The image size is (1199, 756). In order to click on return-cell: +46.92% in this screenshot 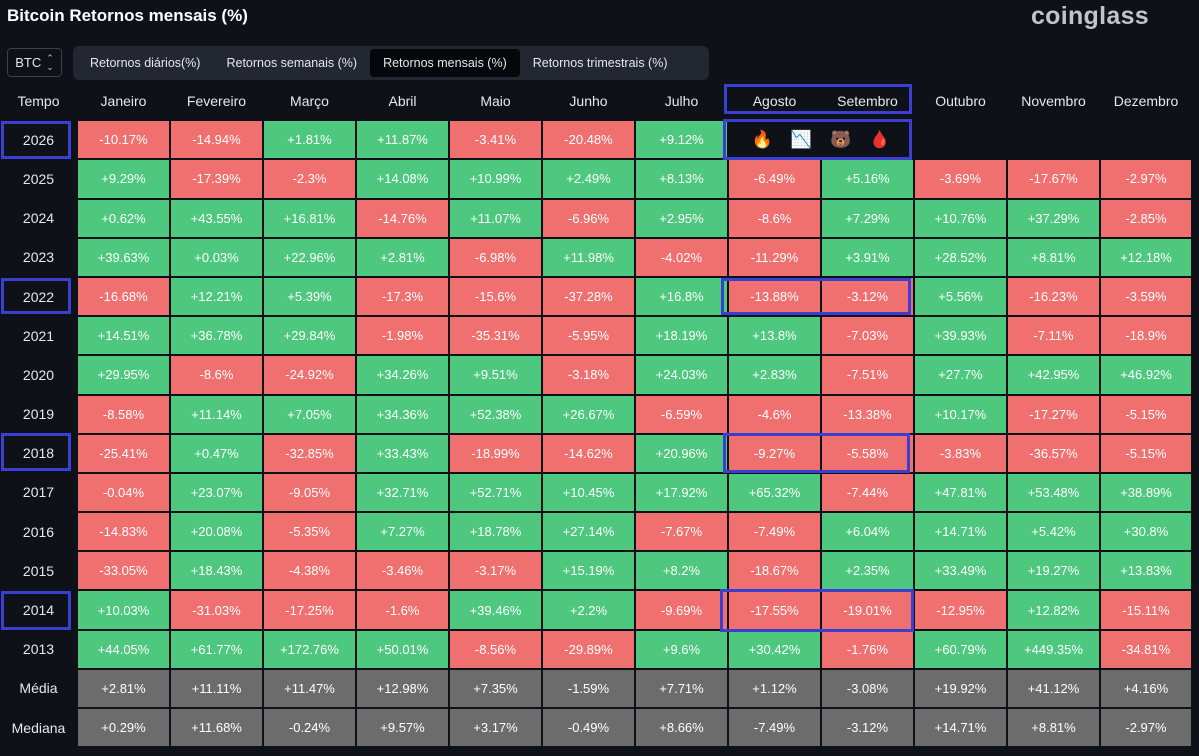, I will do `click(1146, 375)`.